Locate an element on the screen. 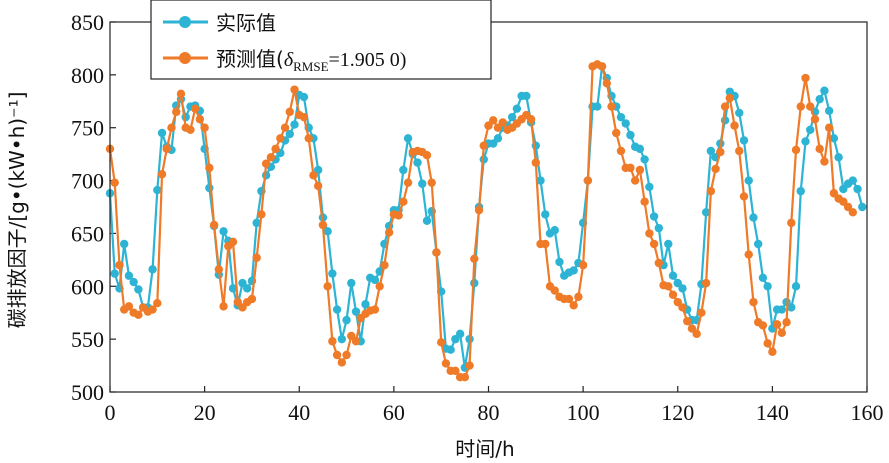 Image resolution: width=889 pixels, height=463 pixels. legend-pred-suffix: =1.905 0) is located at coordinates (368, 60).